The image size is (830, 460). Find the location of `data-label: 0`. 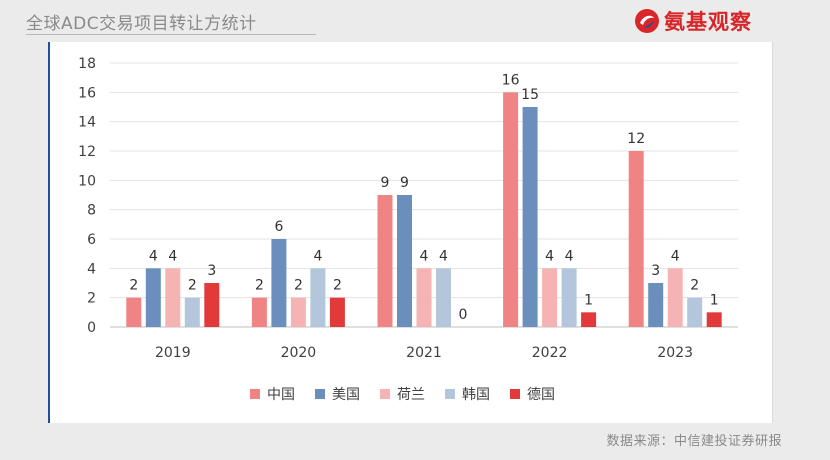

data-label: 0 is located at coordinates (463, 315).